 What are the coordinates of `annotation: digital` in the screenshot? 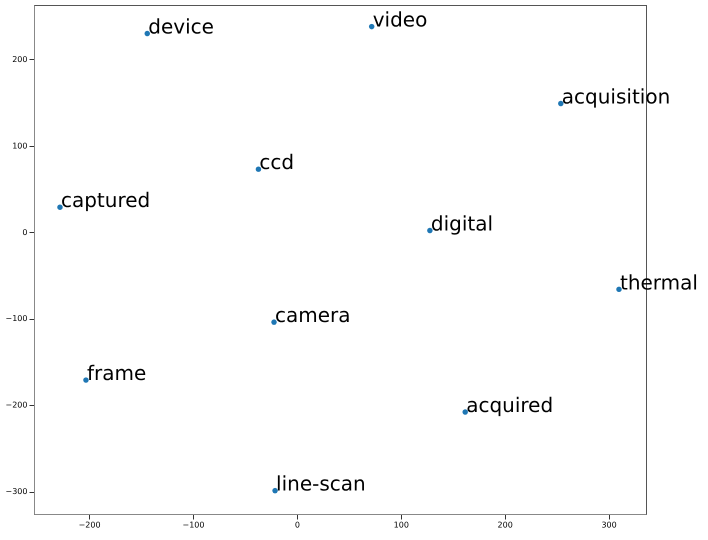 It's located at (462, 224).